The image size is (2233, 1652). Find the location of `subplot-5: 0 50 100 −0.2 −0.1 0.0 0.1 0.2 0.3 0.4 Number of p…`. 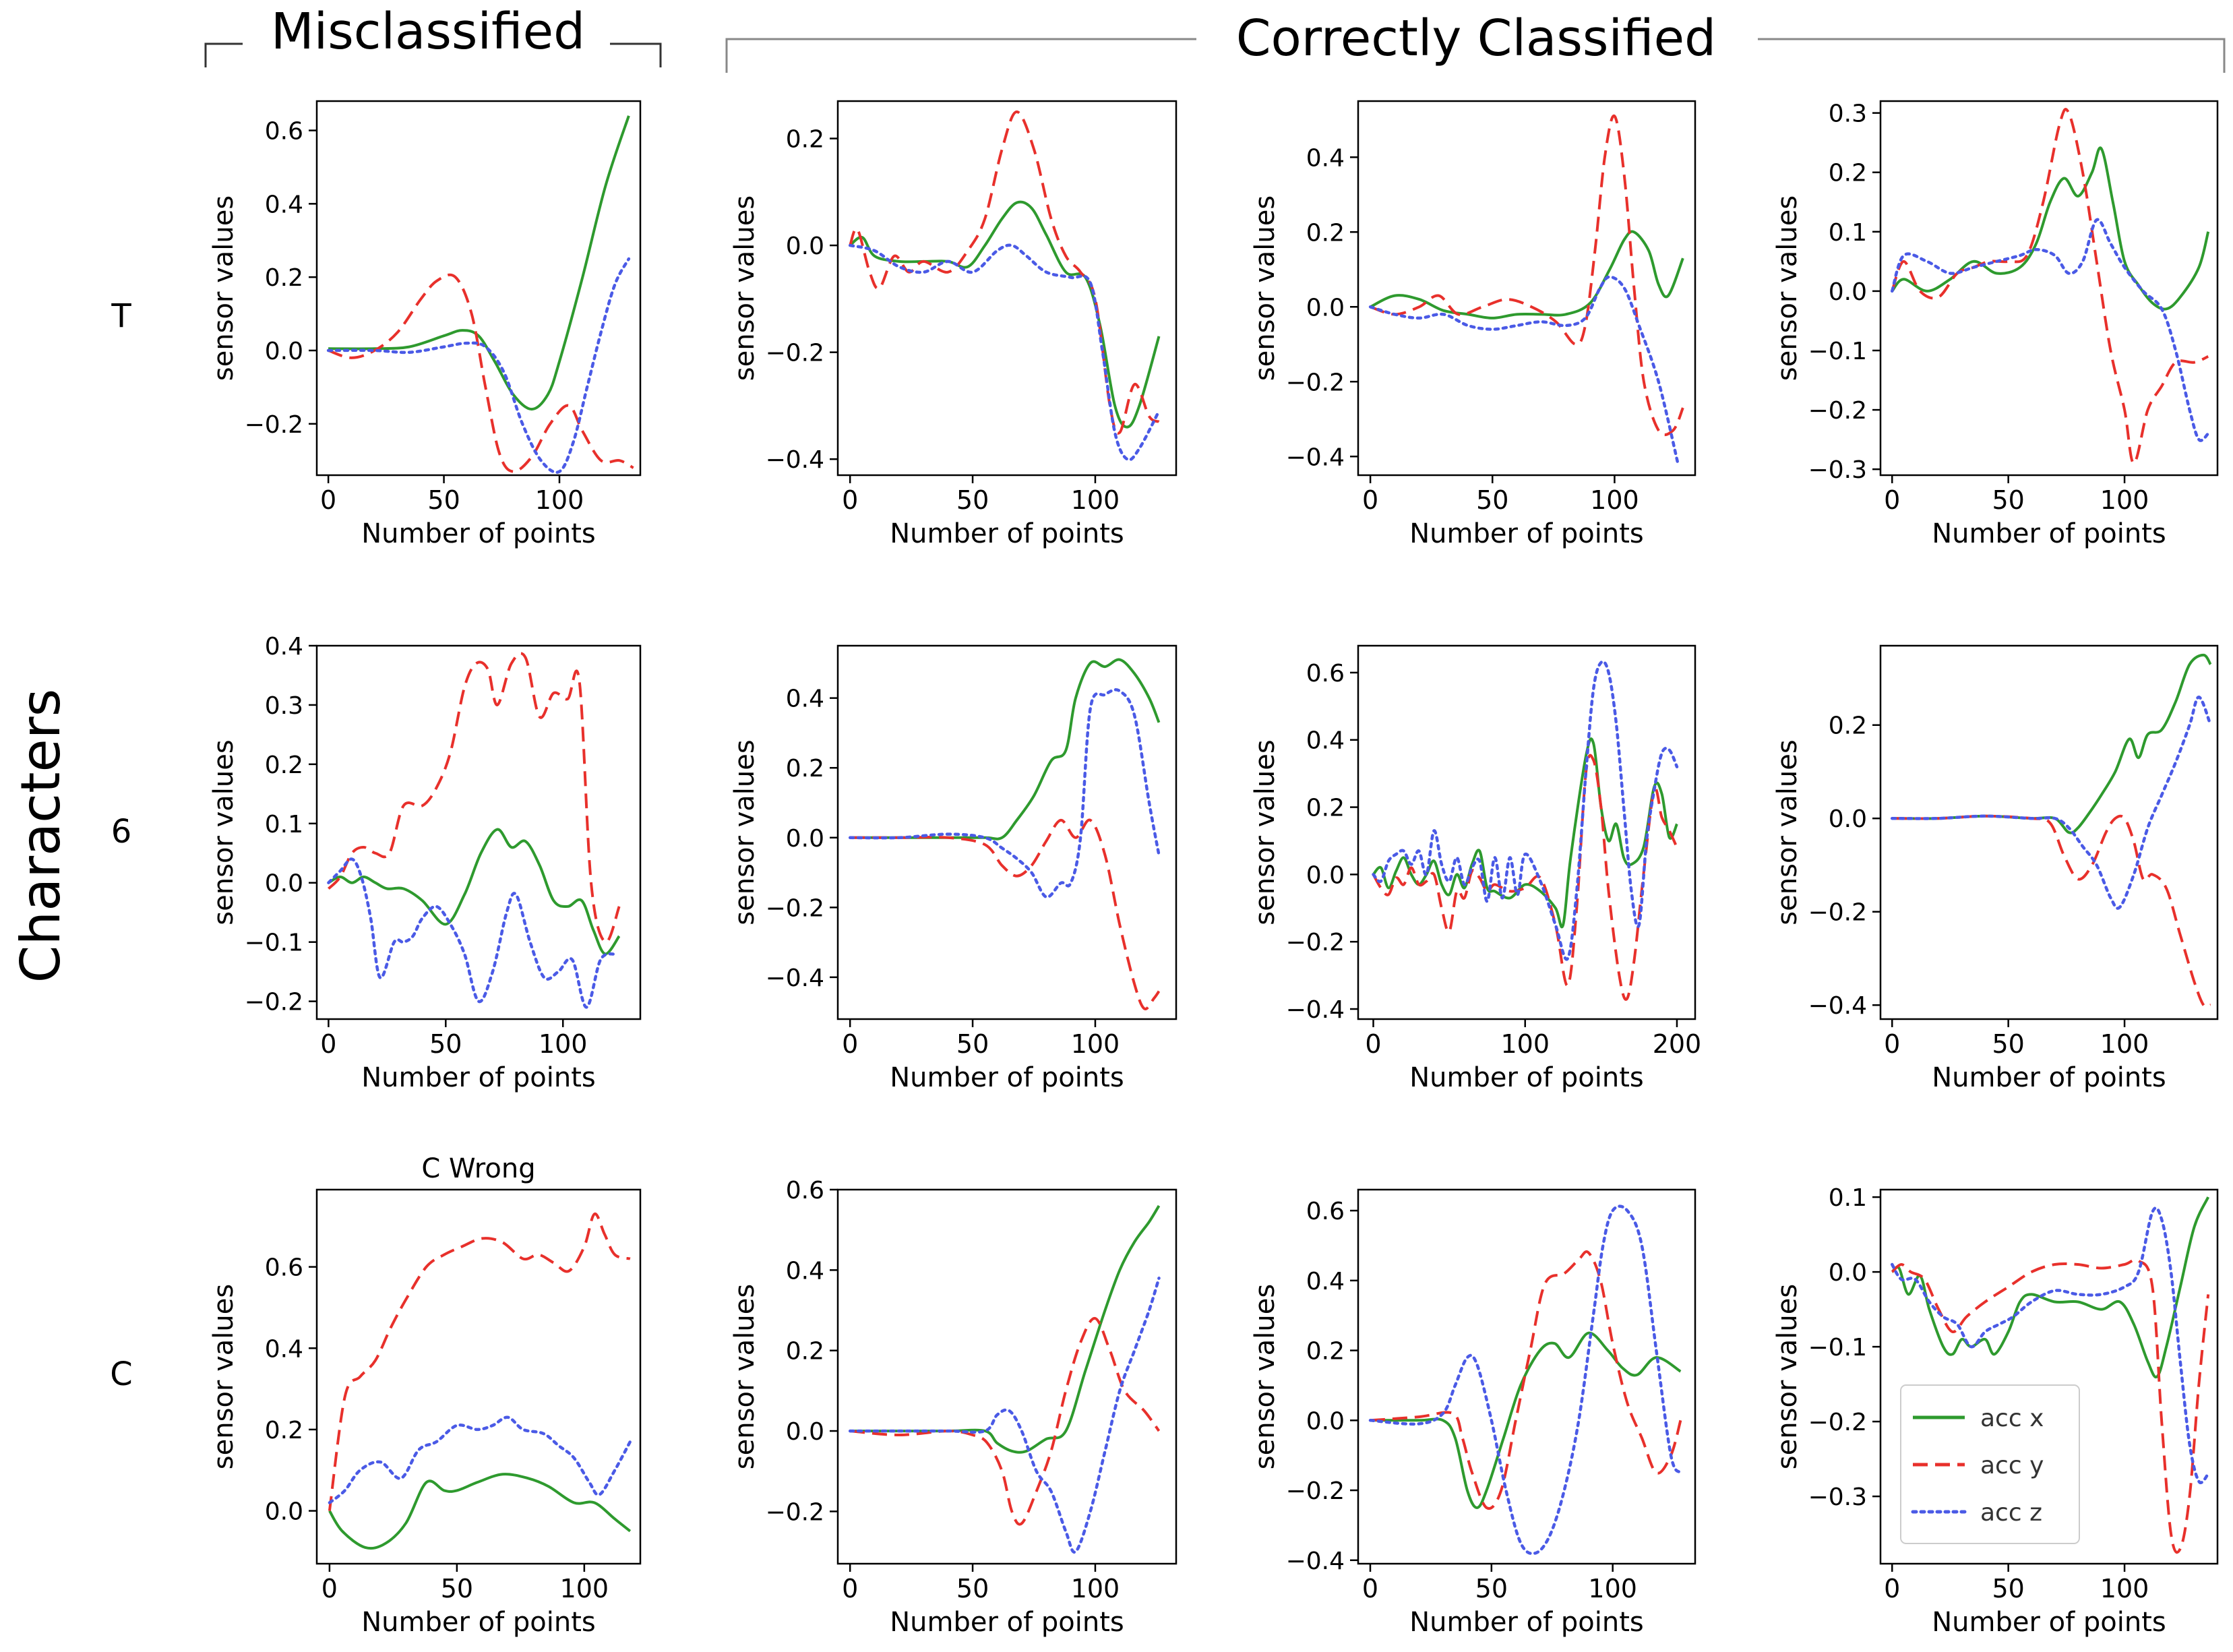

subplot-5: 0 50 100 −0.2 −0.1 0.0 0.1 0.2 0.3 0.4 Number of p… is located at coordinates (425, 863).